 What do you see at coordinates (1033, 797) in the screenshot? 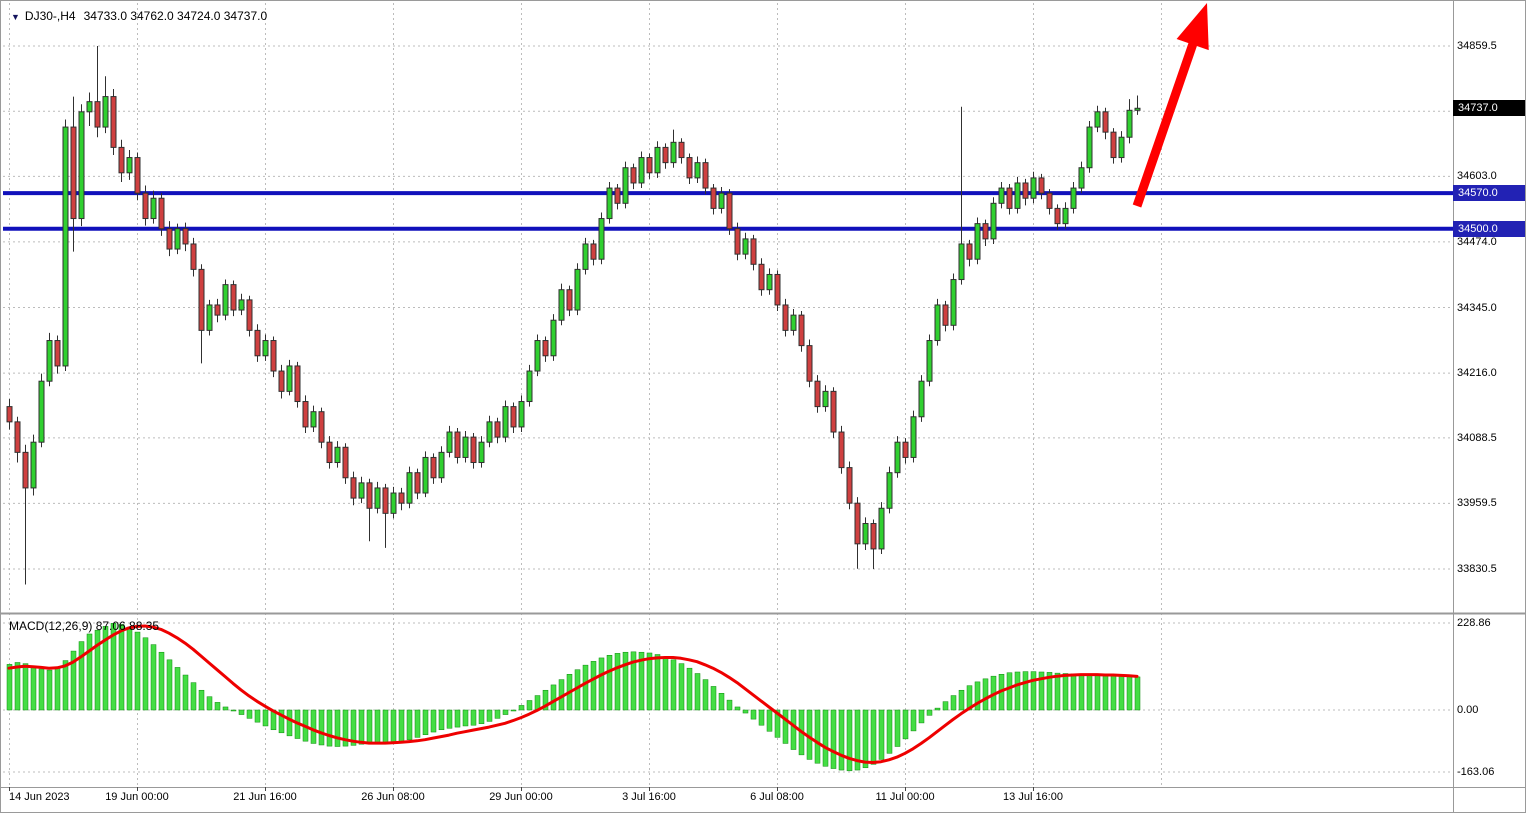
I see `time-axis-label: 13 Jul 16:00` at bounding box center [1033, 797].